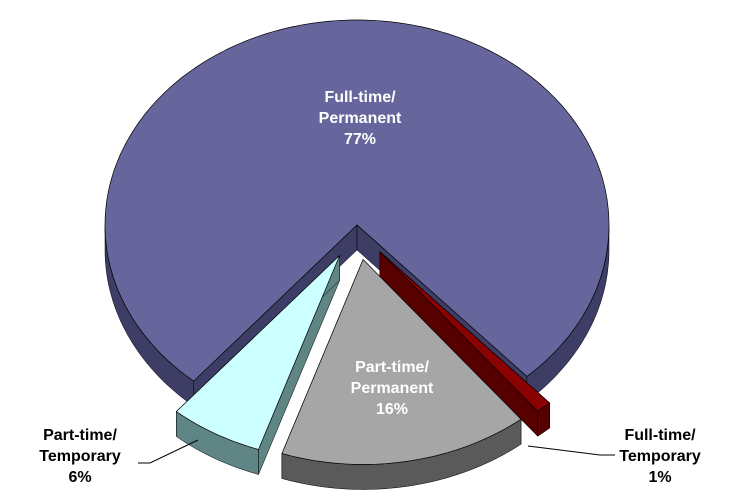  I want to click on value-label: 1%, so click(659, 477).